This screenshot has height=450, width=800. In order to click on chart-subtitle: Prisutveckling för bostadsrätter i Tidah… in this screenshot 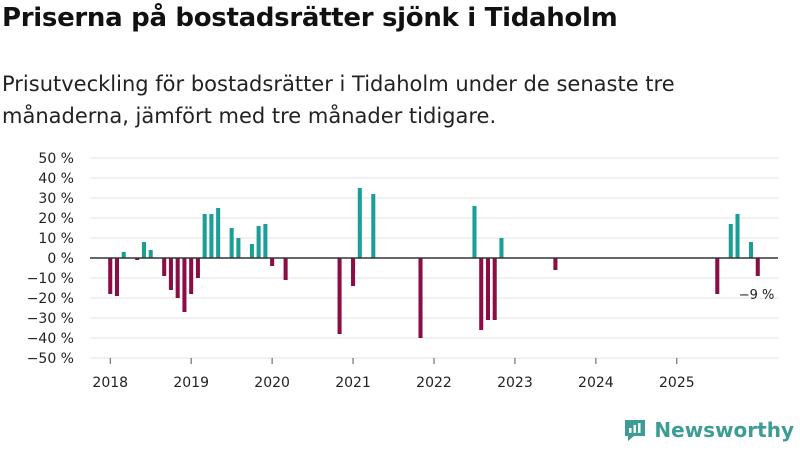, I will do `click(338, 100)`.